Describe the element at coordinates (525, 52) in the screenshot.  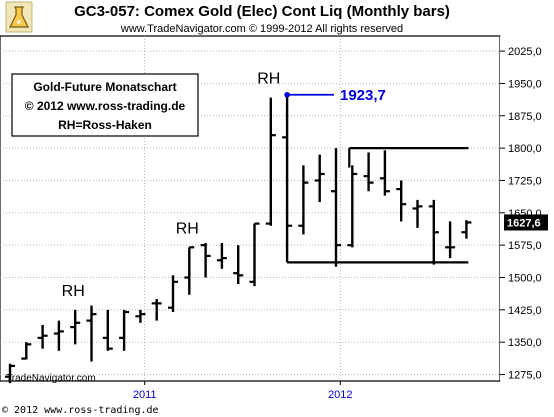
I see `y-tick-label: 2025,0` at that location.